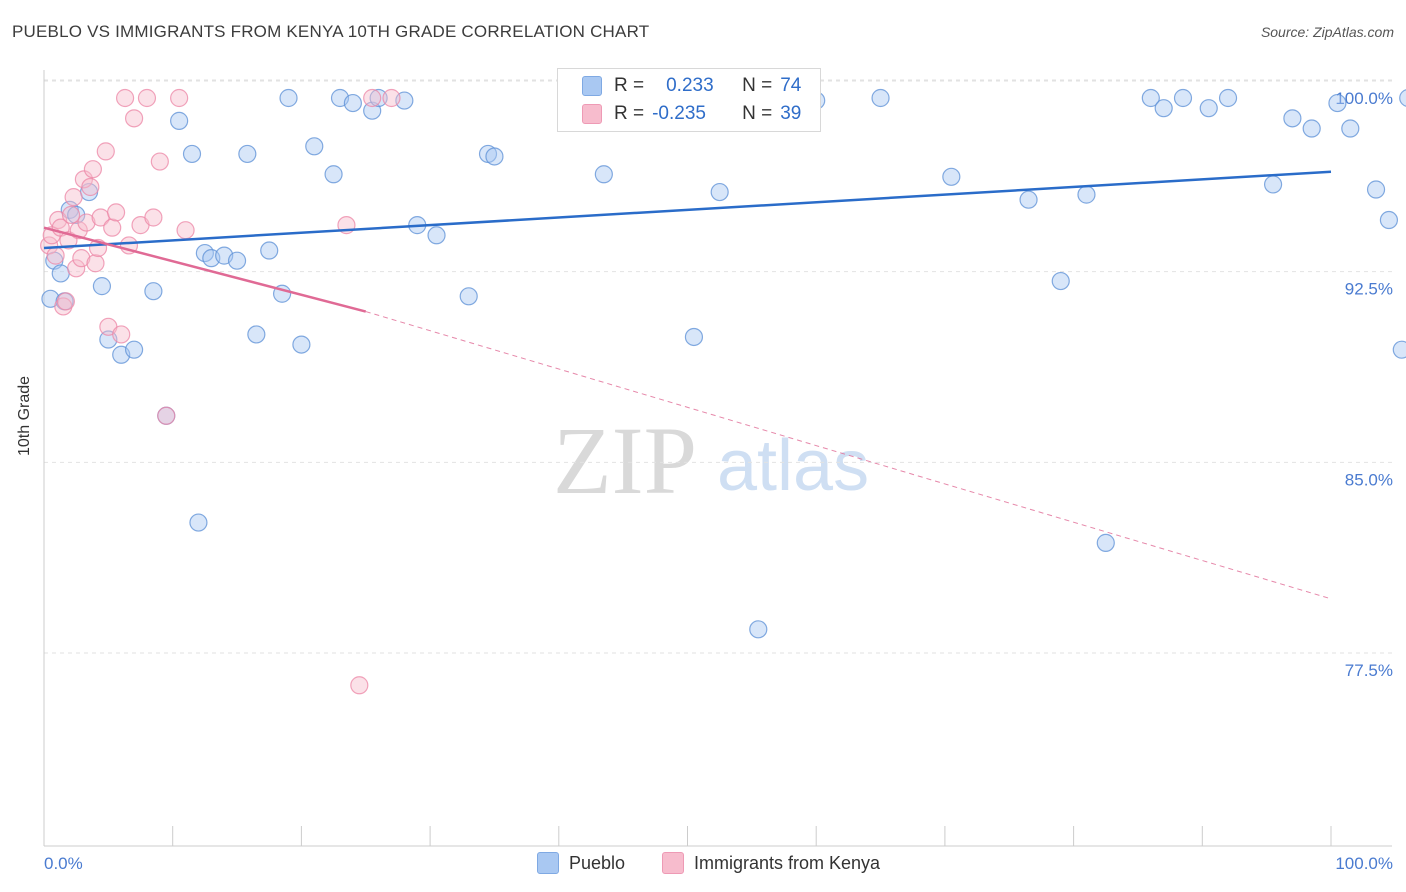  I want to click on y-tick-label: 77.5%, so click(1369, 670).